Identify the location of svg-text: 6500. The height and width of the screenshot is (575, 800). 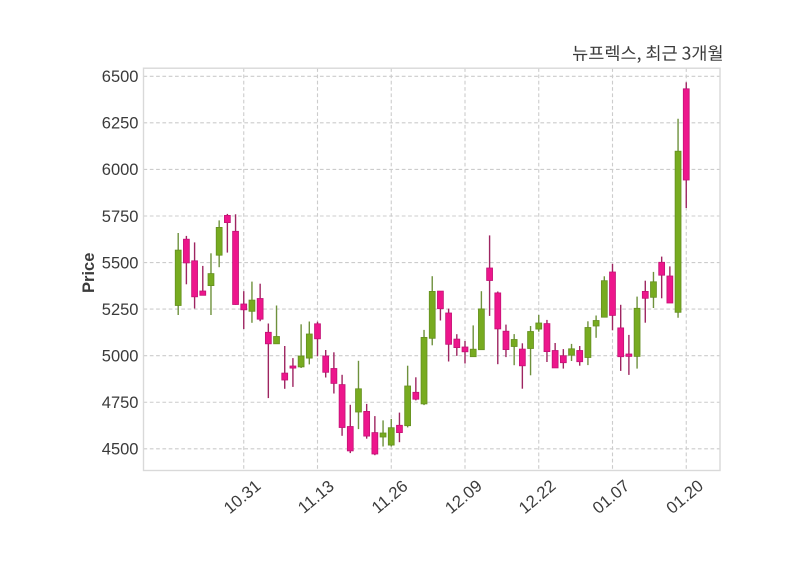
(120, 77).